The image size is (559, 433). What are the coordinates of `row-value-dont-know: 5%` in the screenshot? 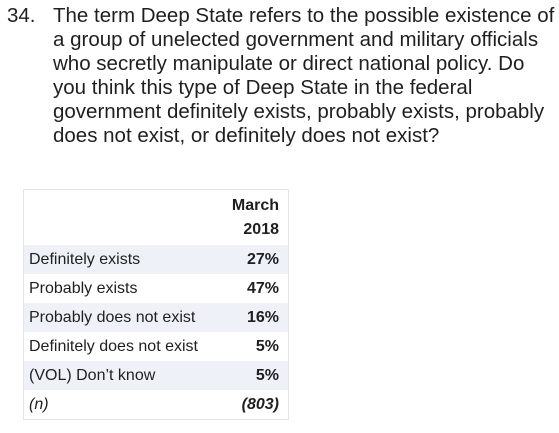 It's located at (260, 375).